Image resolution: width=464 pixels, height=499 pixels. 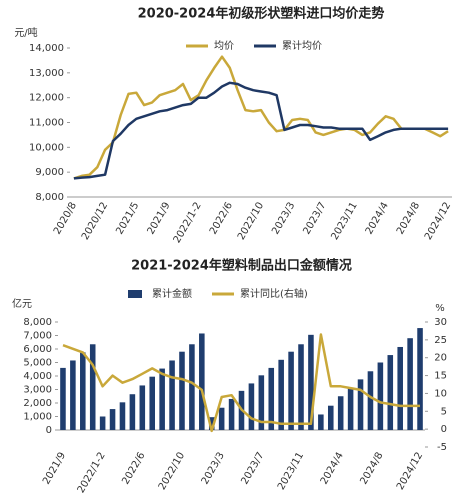 What do you see at coordinates (37, 376) in the screenshot?
I see `y-tick-label: 4,000` at bounding box center [37, 376].